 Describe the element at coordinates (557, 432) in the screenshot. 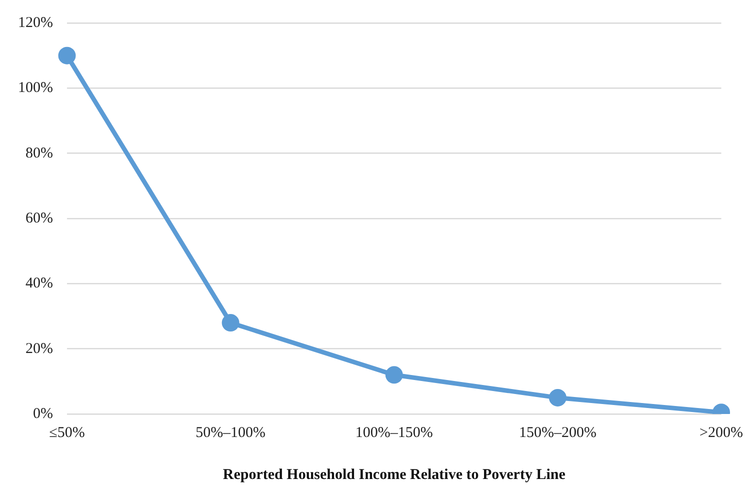

I see `x-tick-label: 150%–200%` at that location.